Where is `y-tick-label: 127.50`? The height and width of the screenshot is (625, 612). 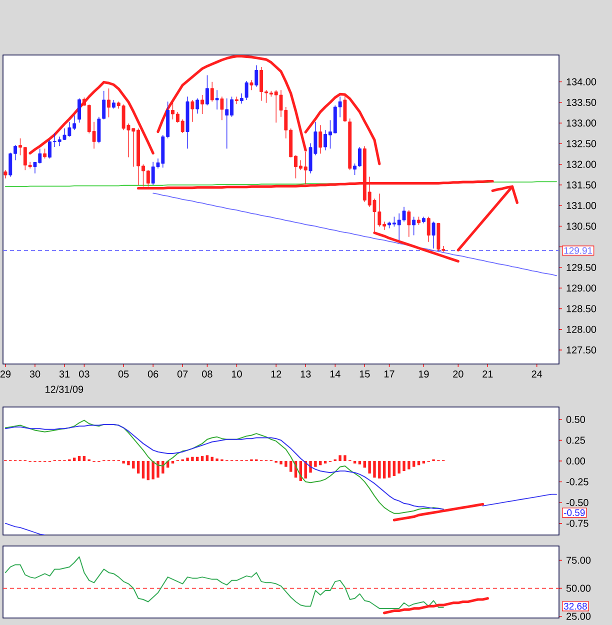 y-tick-label: 127.50 is located at coordinates (581, 350).